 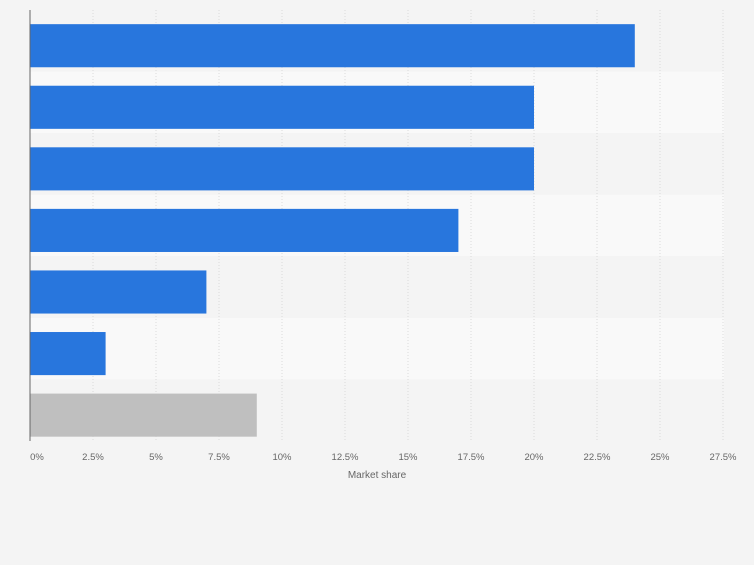 I want to click on x-tick-label: 0%, so click(x=37, y=457).